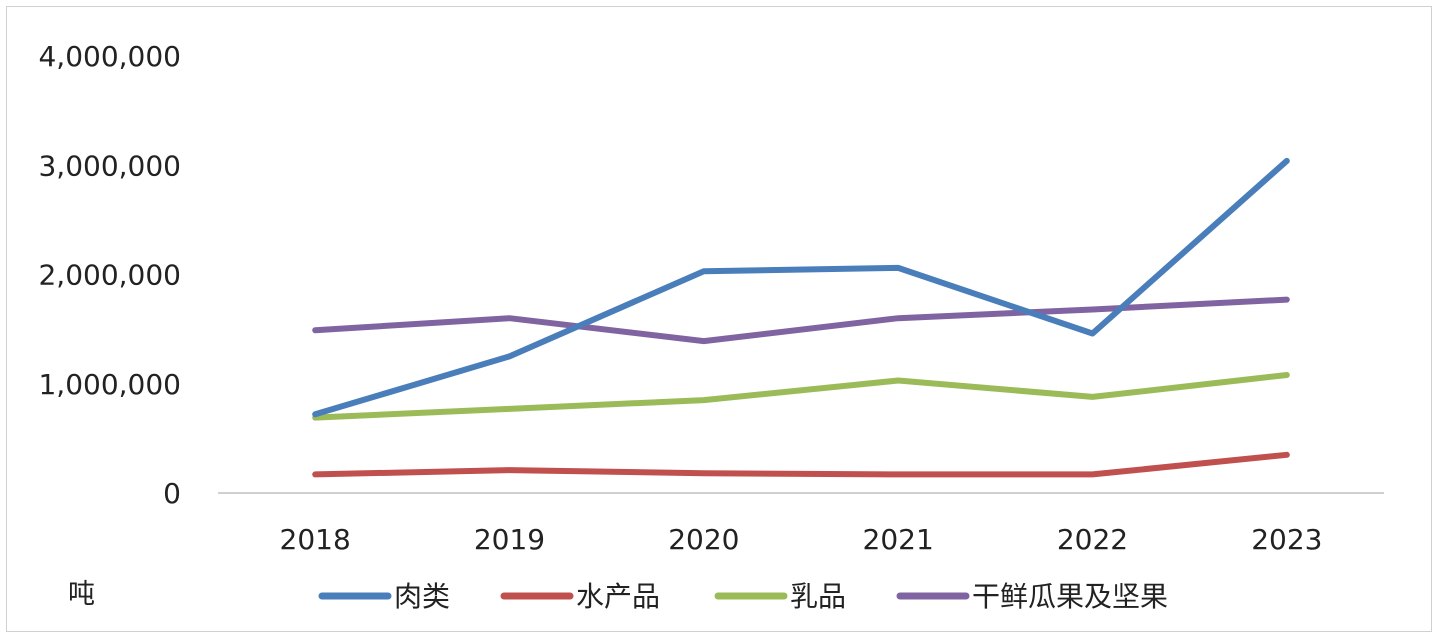  What do you see at coordinates (801, 539) in the screenshot?
I see `x-axis-ticks: 2018 2019 2020 2021 2022 2023` at bounding box center [801, 539].